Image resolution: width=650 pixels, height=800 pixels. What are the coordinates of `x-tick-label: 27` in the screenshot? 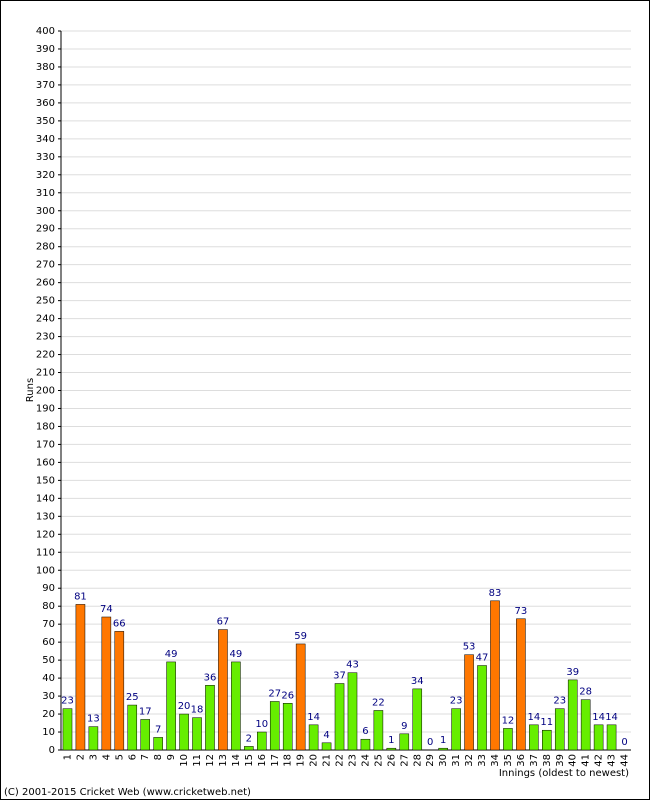 It's located at (404, 760).